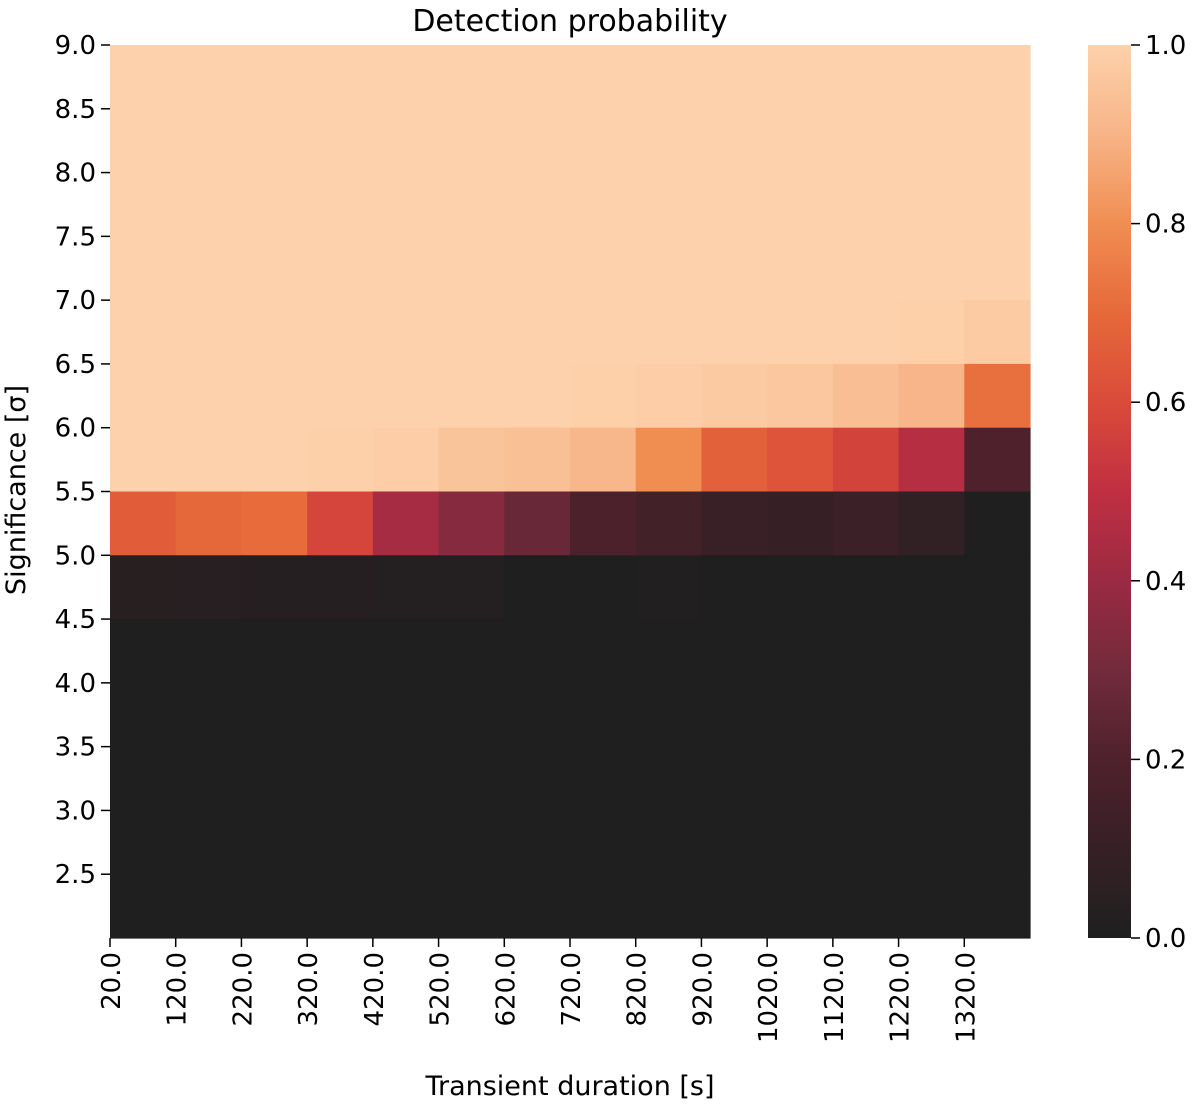 The width and height of the screenshot is (1200, 1105). What do you see at coordinates (75, 875) in the screenshot?
I see `y-tick-label: 2.5` at bounding box center [75, 875].